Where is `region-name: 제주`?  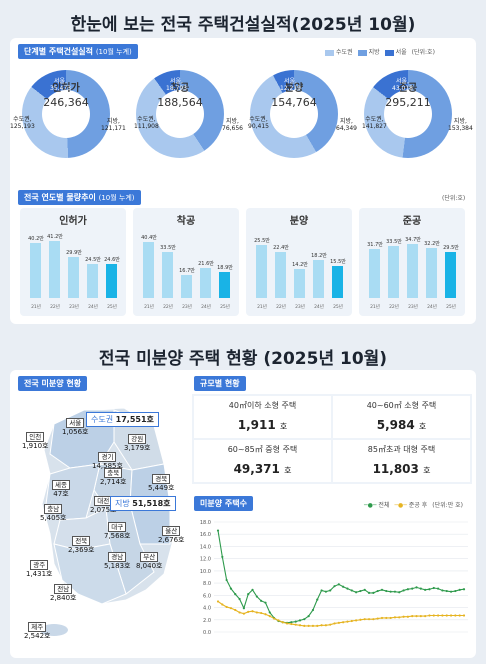 region-name: 제주 is located at coordinates (37, 627).